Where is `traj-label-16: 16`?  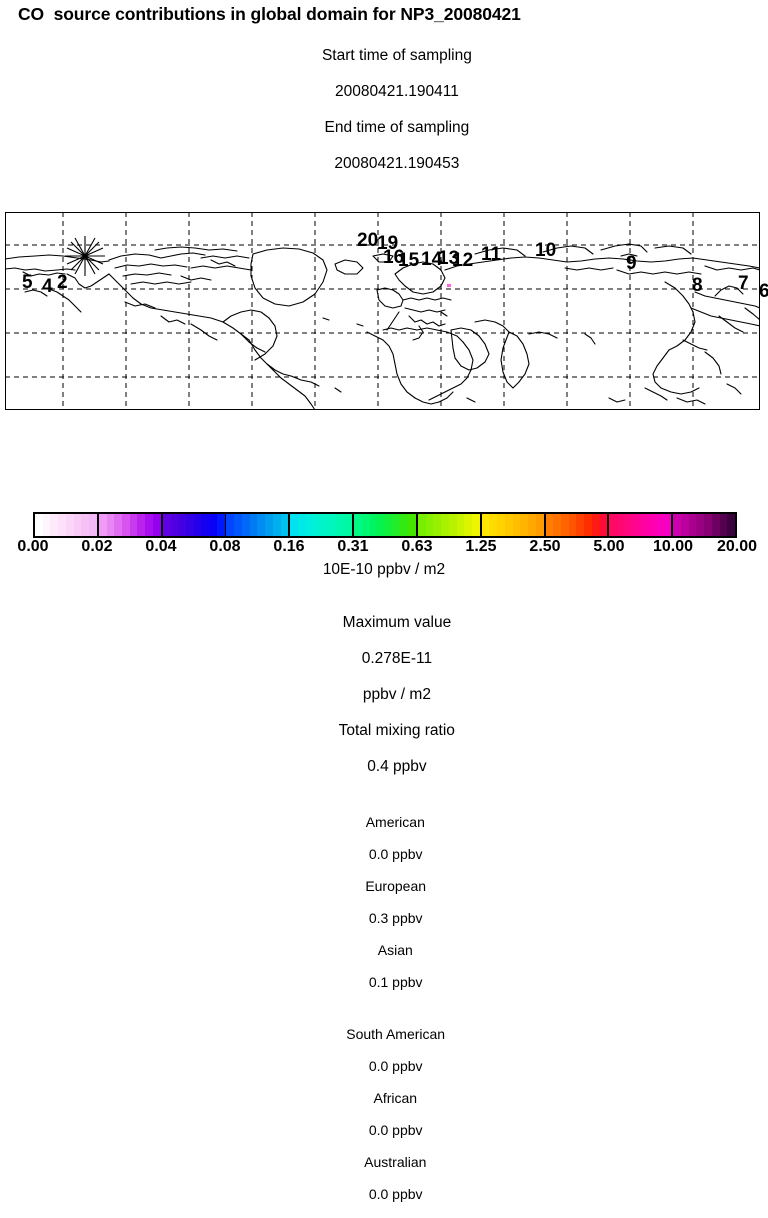
traj-label-16: 16 is located at coordinates (394, 257).